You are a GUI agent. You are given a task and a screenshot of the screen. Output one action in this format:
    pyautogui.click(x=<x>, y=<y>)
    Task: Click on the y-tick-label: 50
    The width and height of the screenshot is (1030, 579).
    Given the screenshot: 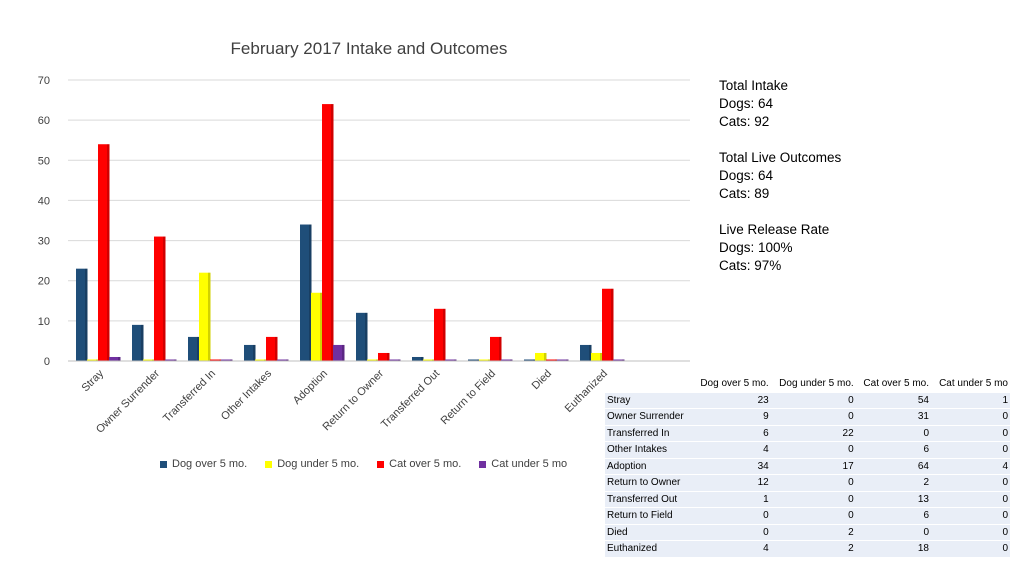 What is the action you would take?
    pyautogui.click(x=44, y=161)
    